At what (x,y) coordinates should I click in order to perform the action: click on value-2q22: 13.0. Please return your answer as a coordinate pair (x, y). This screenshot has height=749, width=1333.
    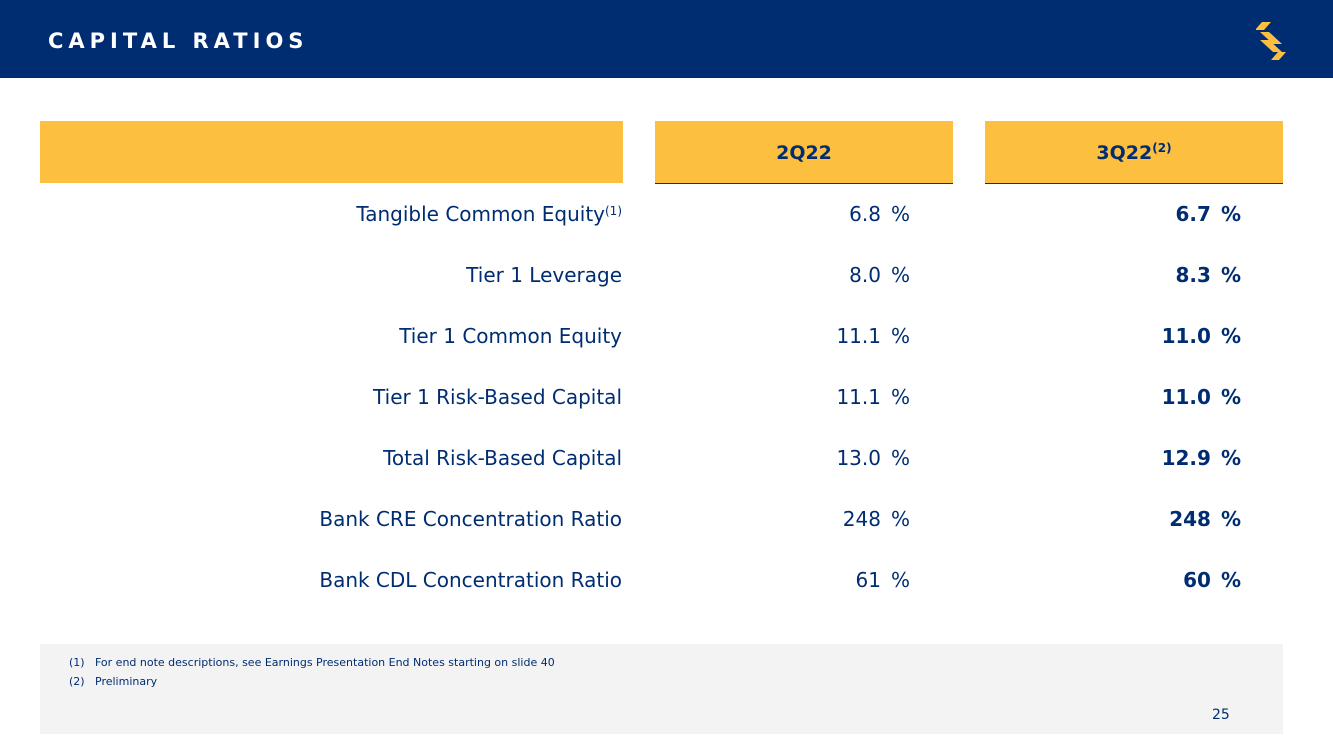
    Looking at the image, I should click on (858, 458).